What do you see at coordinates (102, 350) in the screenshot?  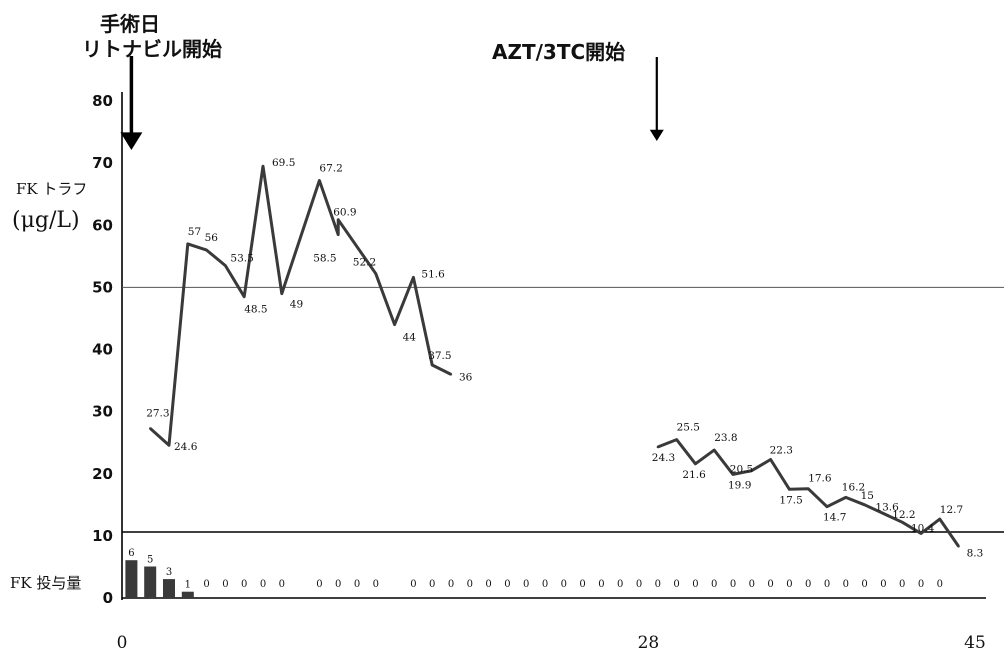 I see `y-tick-label: 40` at bounding box center [102, 350].